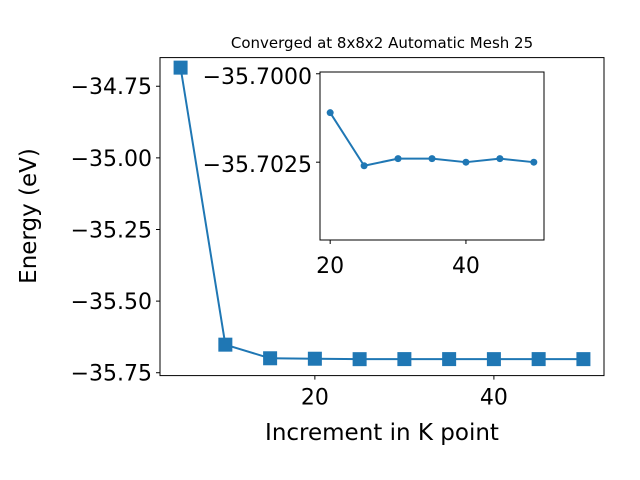 The height and width of the screenshot is (480, 640). Describe the element at coordinates (330, 266) in the screenshot. I see `inset-x-tick-label: 20` at that location.